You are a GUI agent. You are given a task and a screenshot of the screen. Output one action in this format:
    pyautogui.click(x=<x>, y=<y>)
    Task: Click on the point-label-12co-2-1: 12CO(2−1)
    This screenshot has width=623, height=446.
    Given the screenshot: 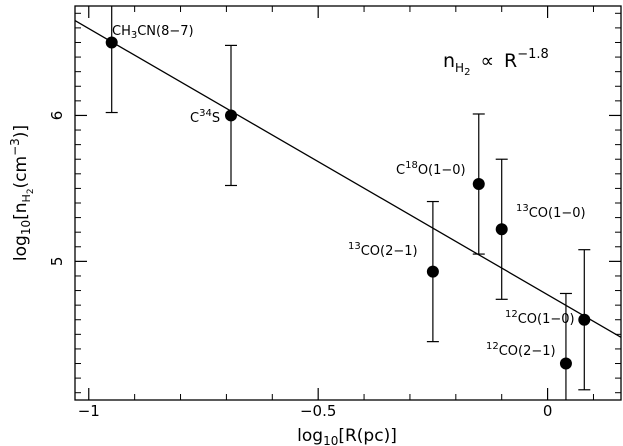 What is the action you would take?
    pyautogui.click(x=521, y=350)
    